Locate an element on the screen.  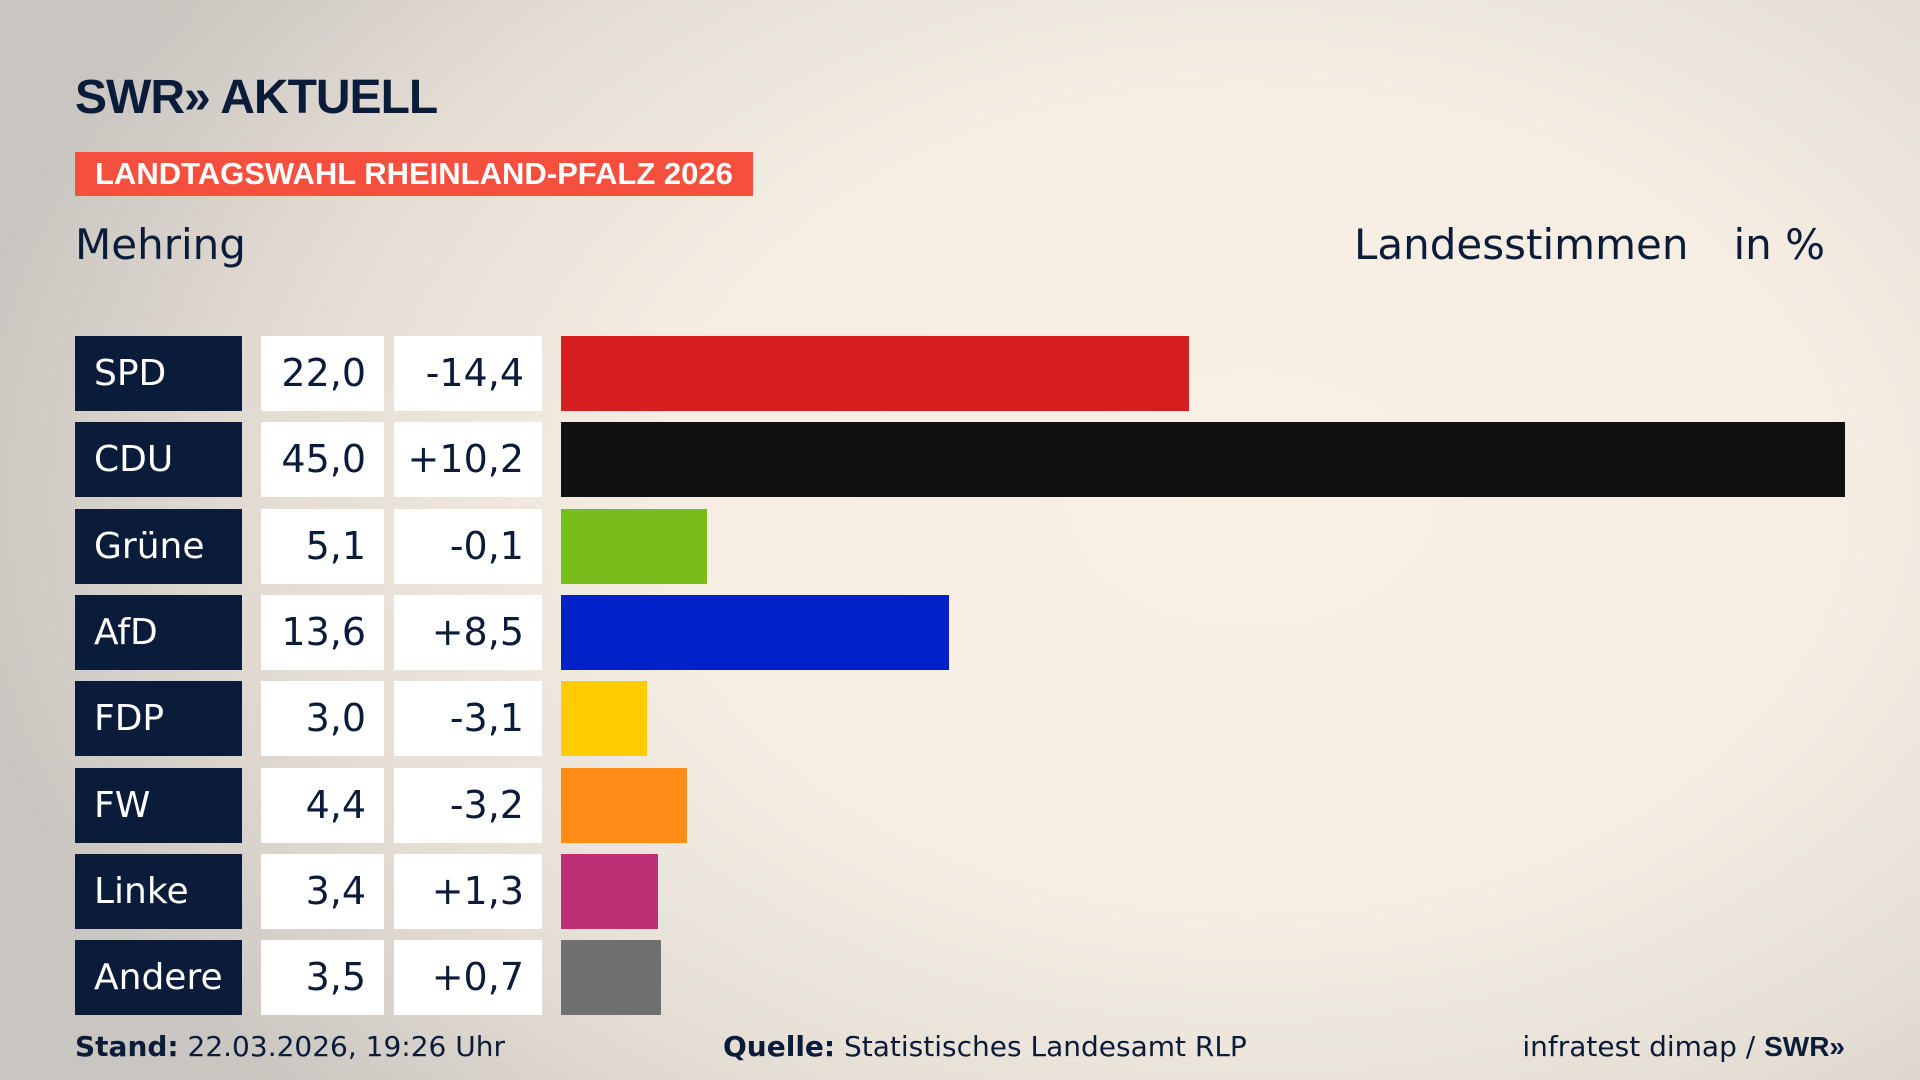
stand-value: 22.03.2026, 19:26 Uhr is located at coordinates (346, 1046).